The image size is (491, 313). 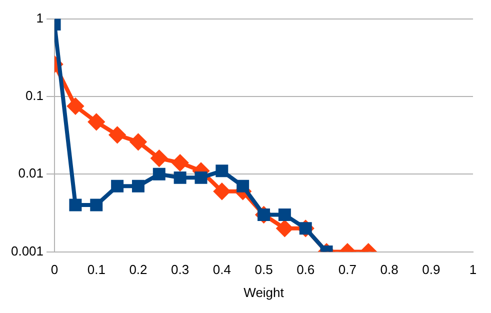 I want to click on x-tick-label: 0.3, so click(x=180, y=270).